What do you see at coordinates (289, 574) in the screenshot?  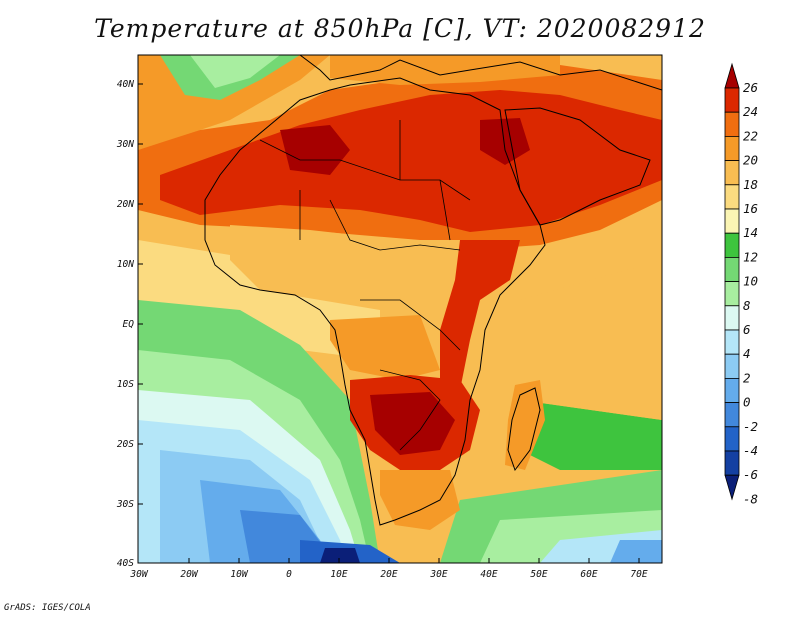 I see `lon-label-0: 0` at bounding box center [289, 574].